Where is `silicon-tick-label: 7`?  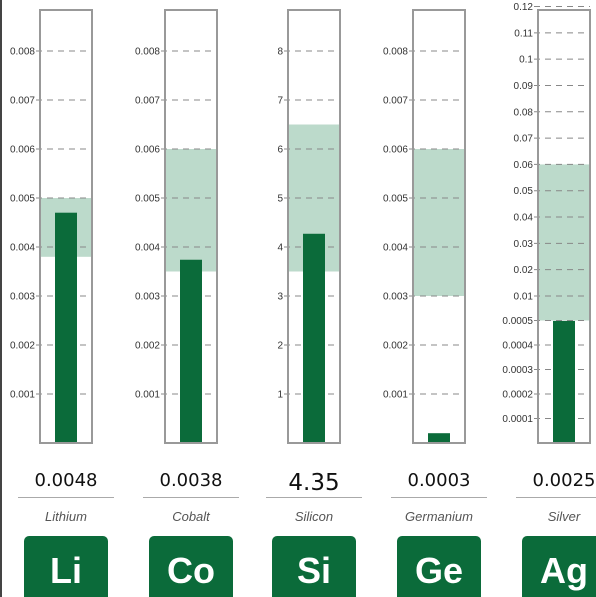
silicon-tick-label: 7 is located at coordinates (280, 101).